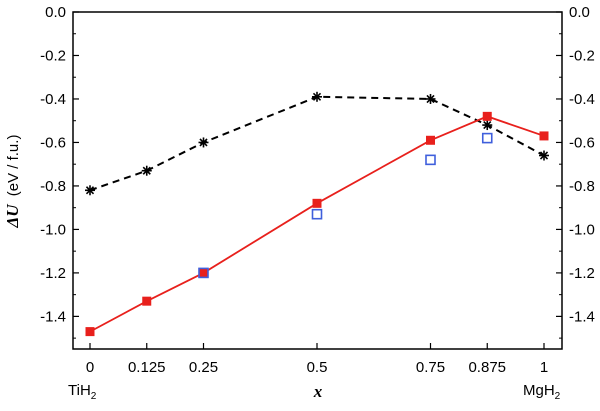  Describe the element at coordinates (318, 391) in the screenshot. I see `x-axis-label: x` at that location.